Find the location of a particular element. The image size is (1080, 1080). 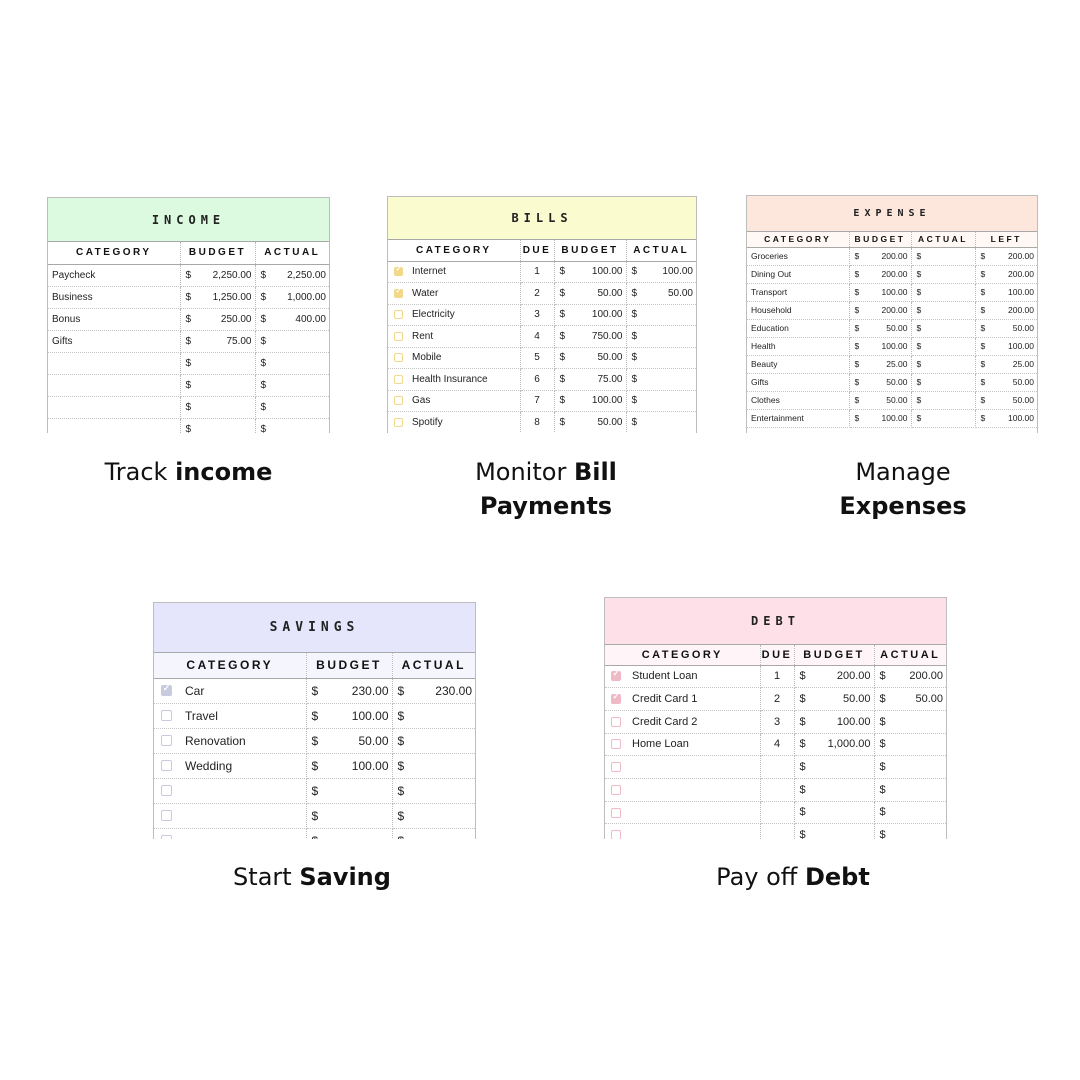

category-cell: Credit Card 1 is located at coordinates (683, 699).